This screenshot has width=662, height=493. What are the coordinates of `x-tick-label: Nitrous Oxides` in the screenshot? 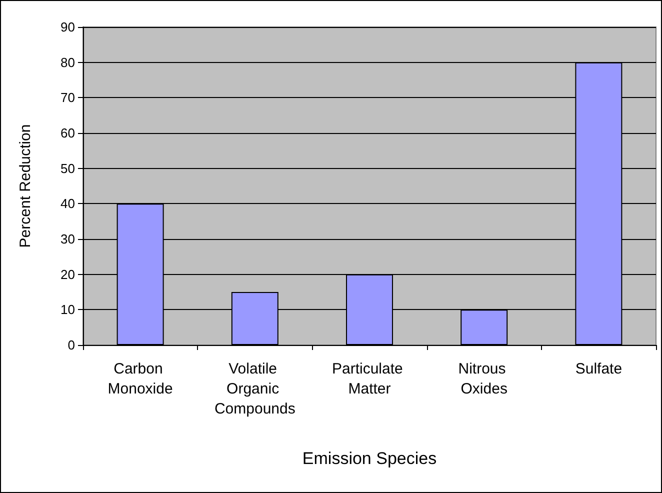 It's located at (484, 379).